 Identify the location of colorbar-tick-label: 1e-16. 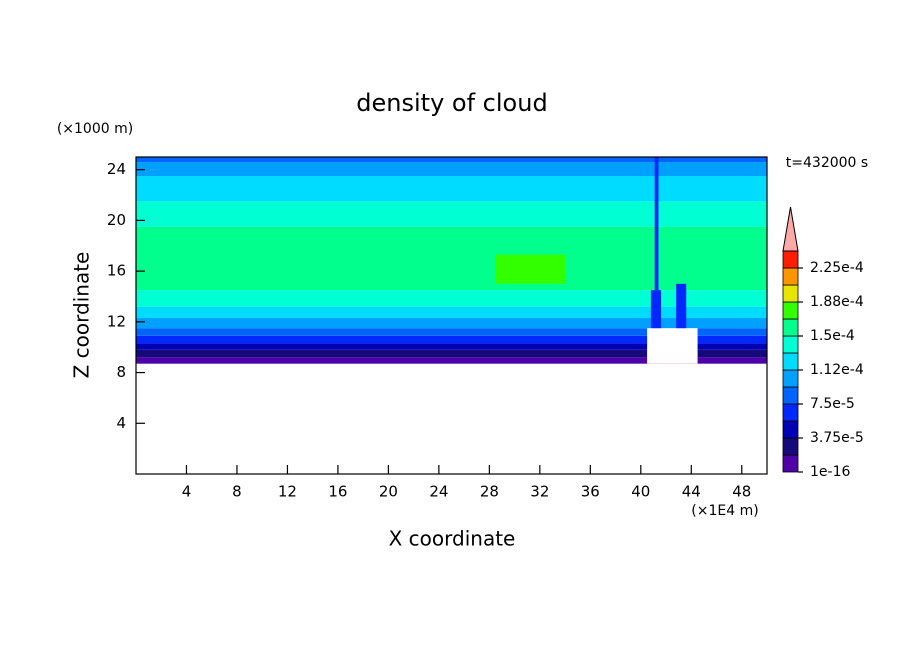
(830, 472).